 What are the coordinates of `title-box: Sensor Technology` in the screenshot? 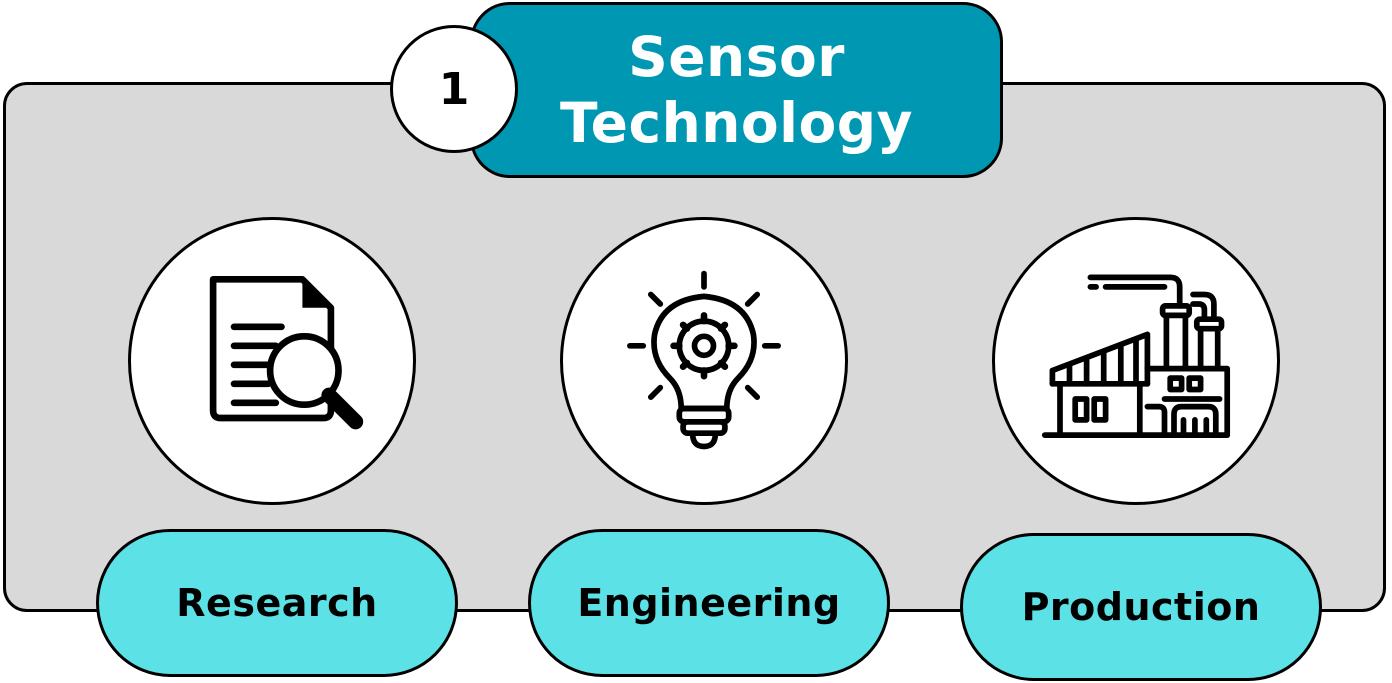 It's located at (736, 90).